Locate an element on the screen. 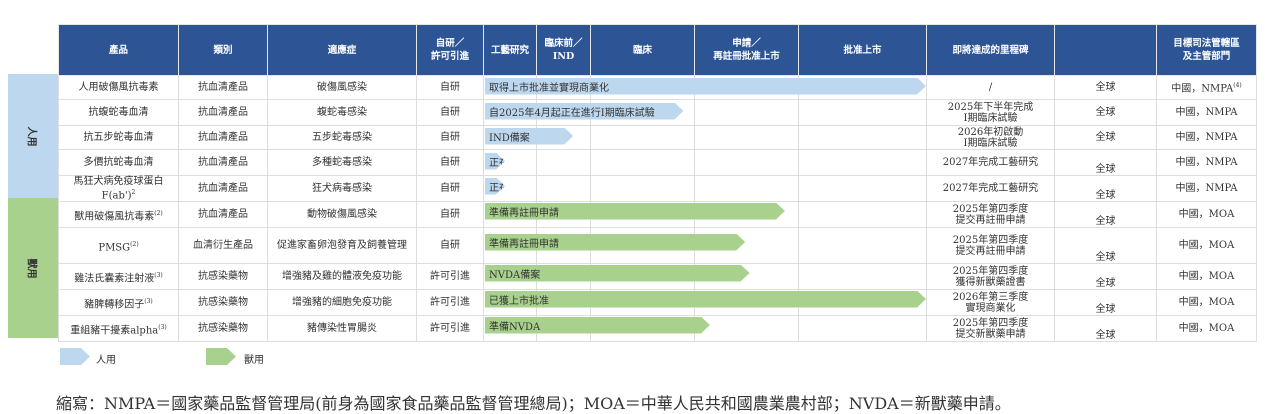  indication-cell: 動物破傷風感染 is located at coordinates (342, 215).